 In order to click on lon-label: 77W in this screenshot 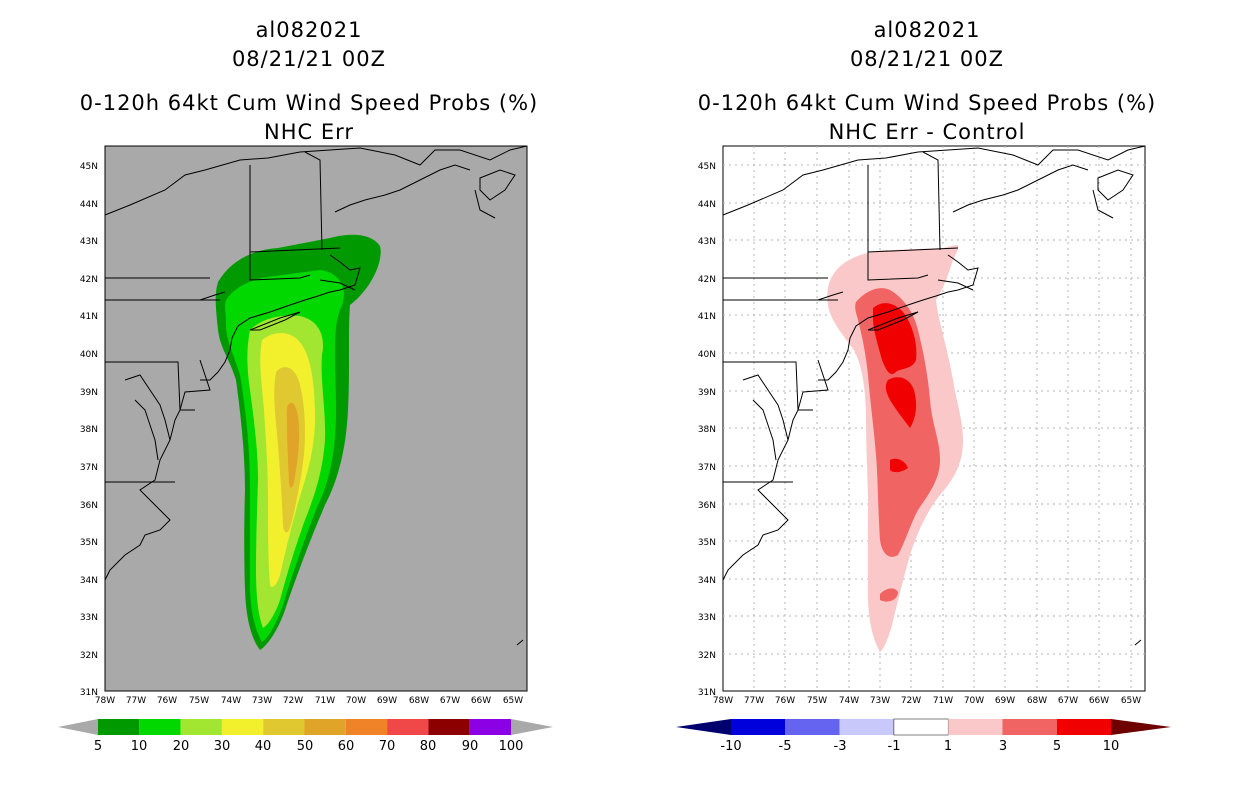, I will do `click(754, 701)`.